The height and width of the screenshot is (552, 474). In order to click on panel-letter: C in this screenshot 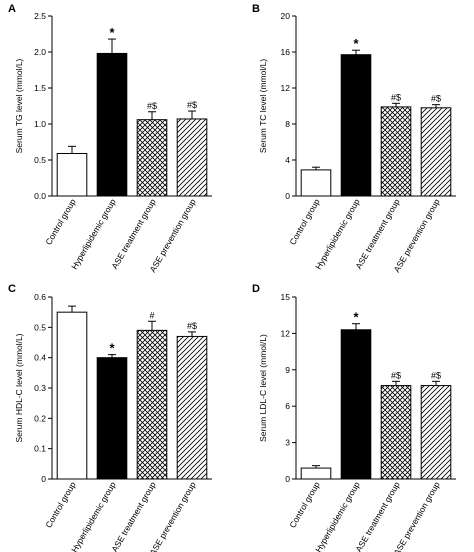, I will do `click(12, 289)`.